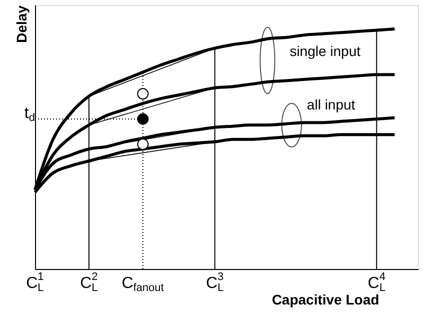 The height and width of the screenshot is (327, 423). I want to click on y-axis-title: Delay, so click(22, 24).